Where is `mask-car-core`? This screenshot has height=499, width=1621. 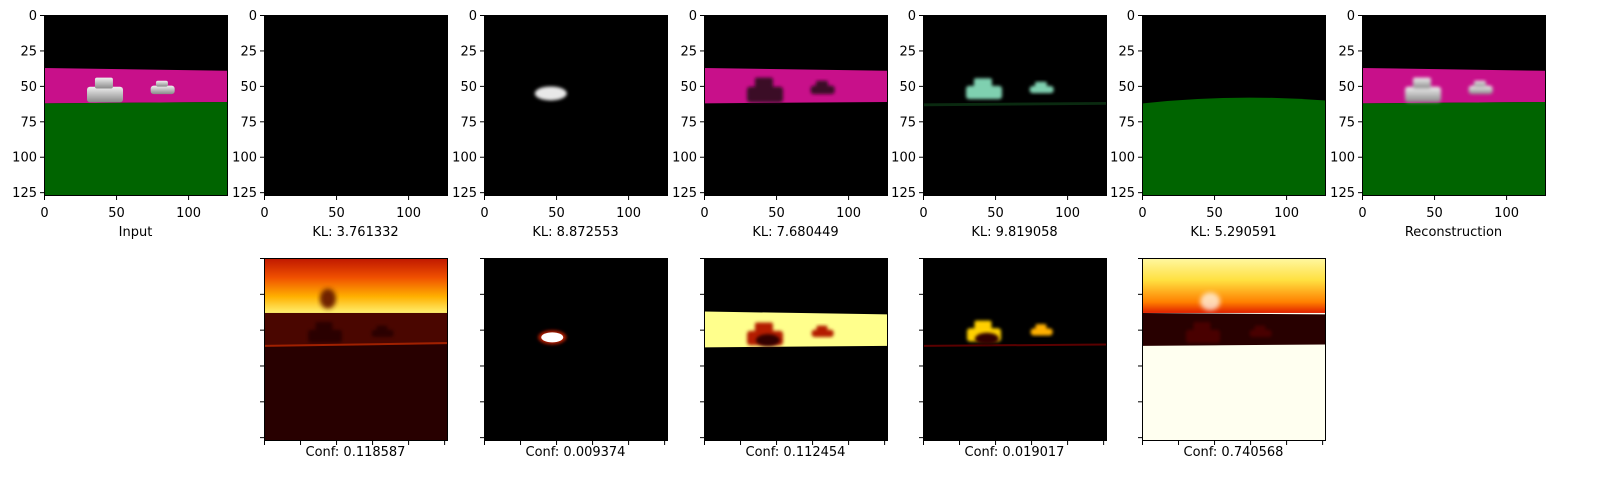 mask-car-core is located at coordinates (552, 337).